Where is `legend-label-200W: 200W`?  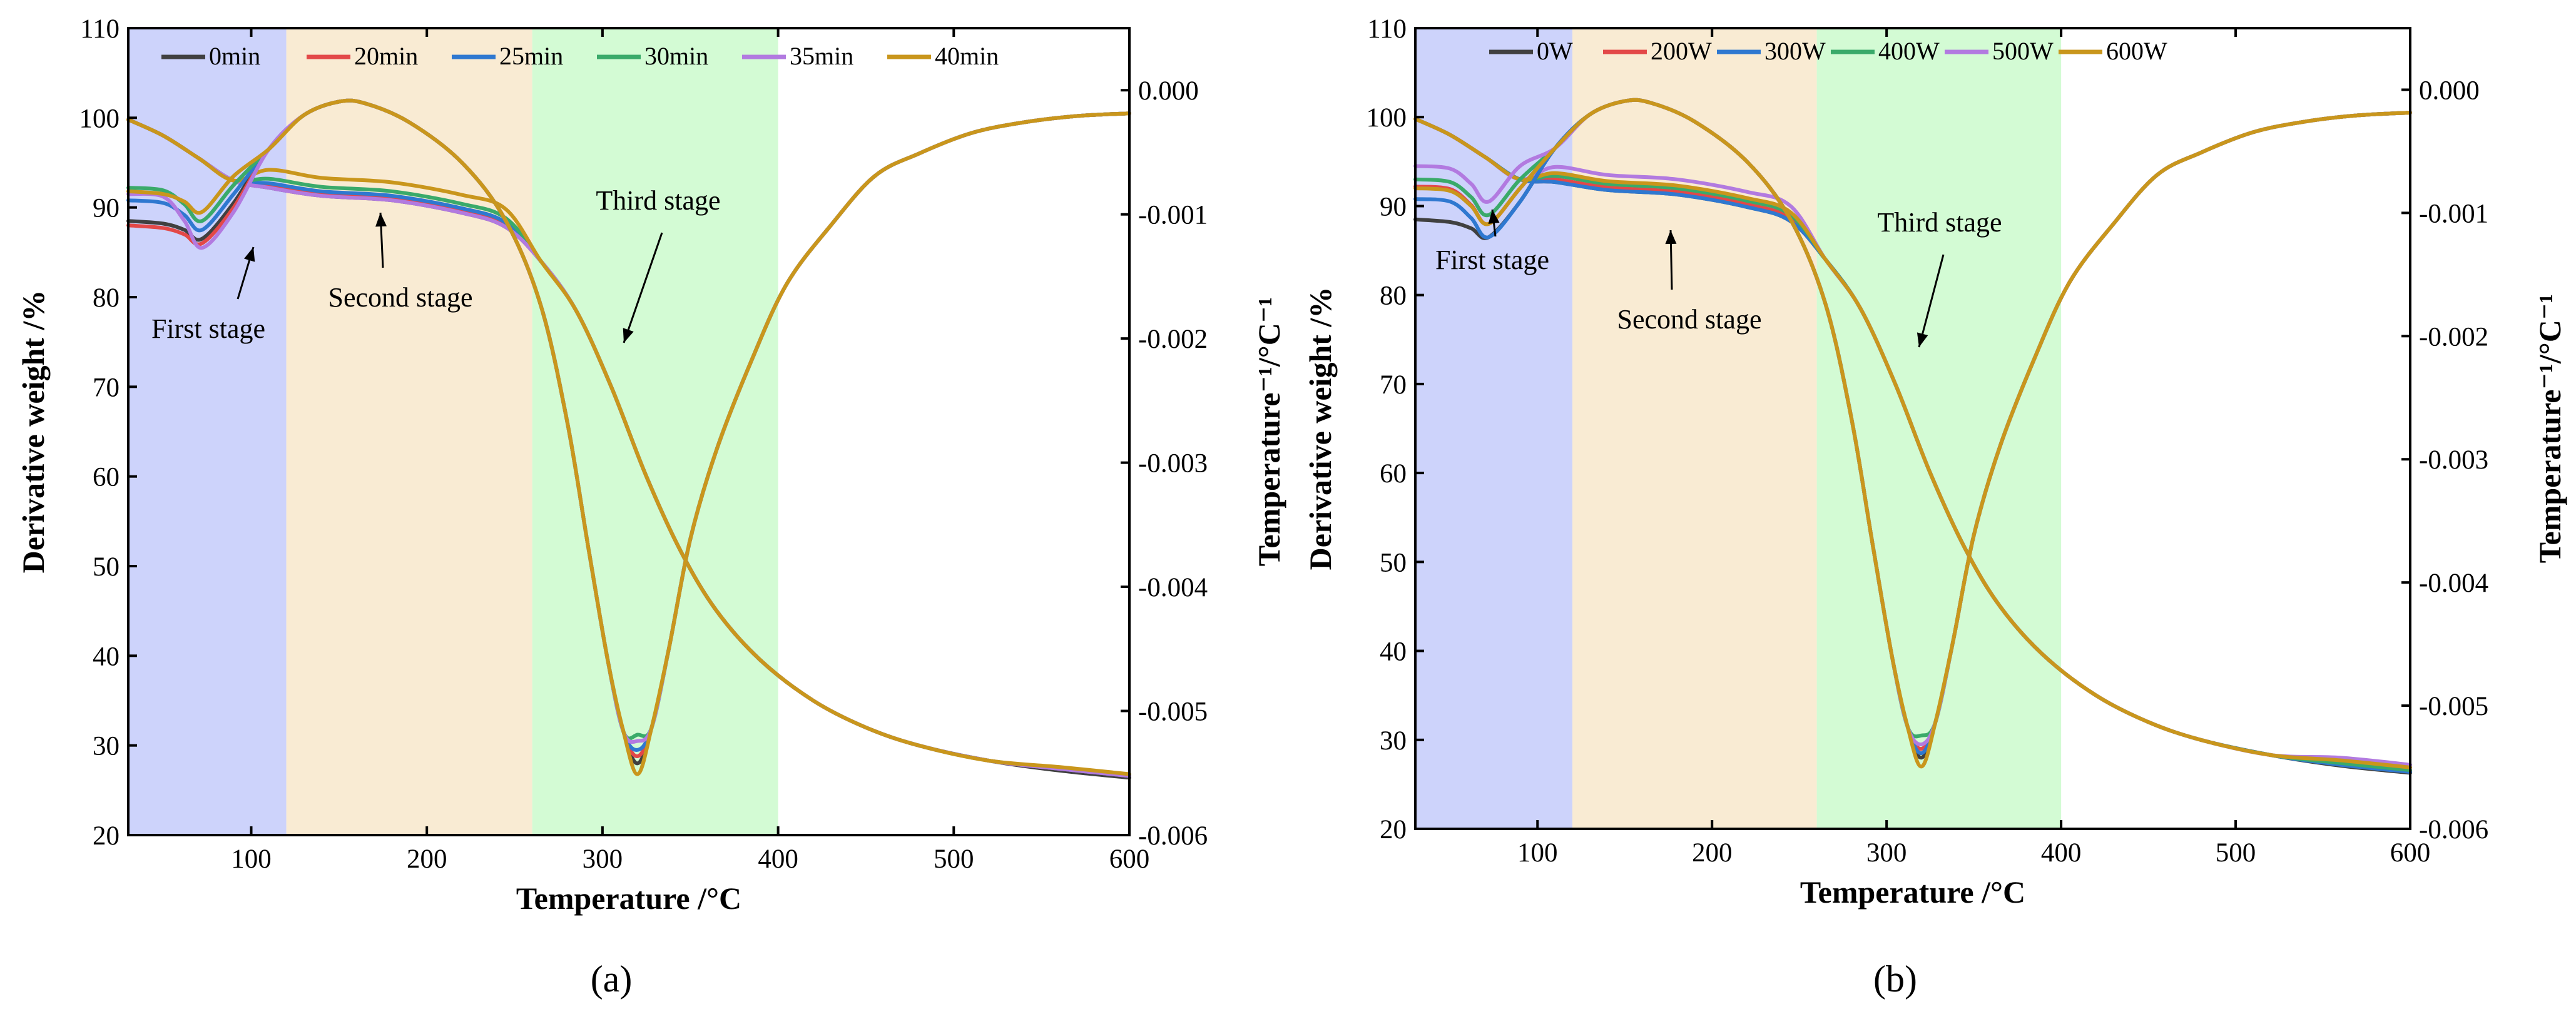
legend-label-200W: 200W is located at coordinates (1681, 51).